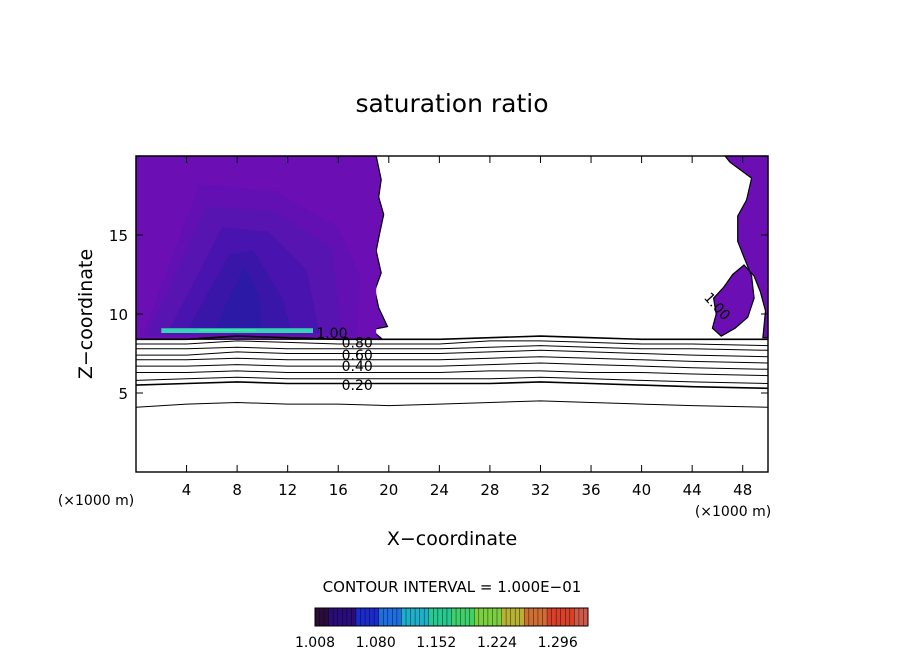 The height and width of the screenshot is (658, 904). I want to click on y-tick-label-3: 15, so click(118, 236).